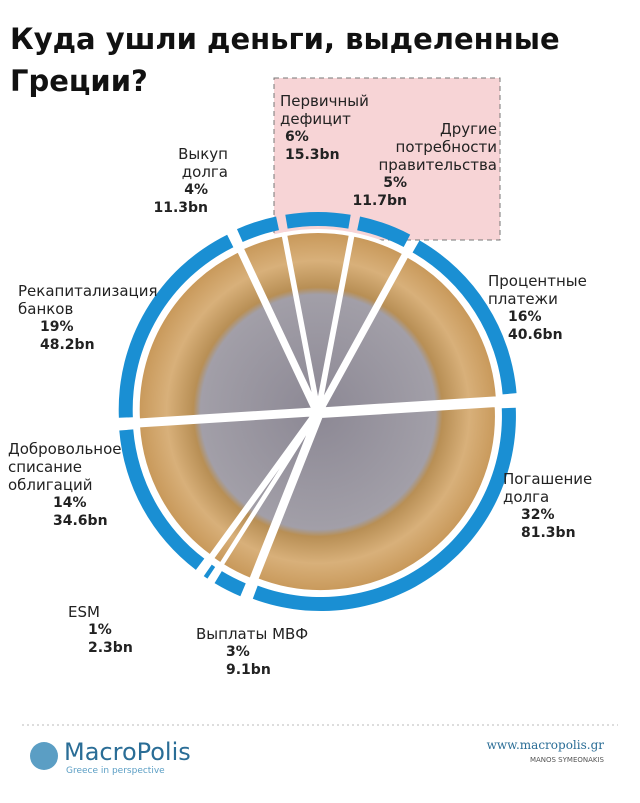 This screenshot has height=803, width=640. What do you see at coordinates (525, 317) in the screenshot?
I see `percent-label: 16%` at bounding box center [525, 317].